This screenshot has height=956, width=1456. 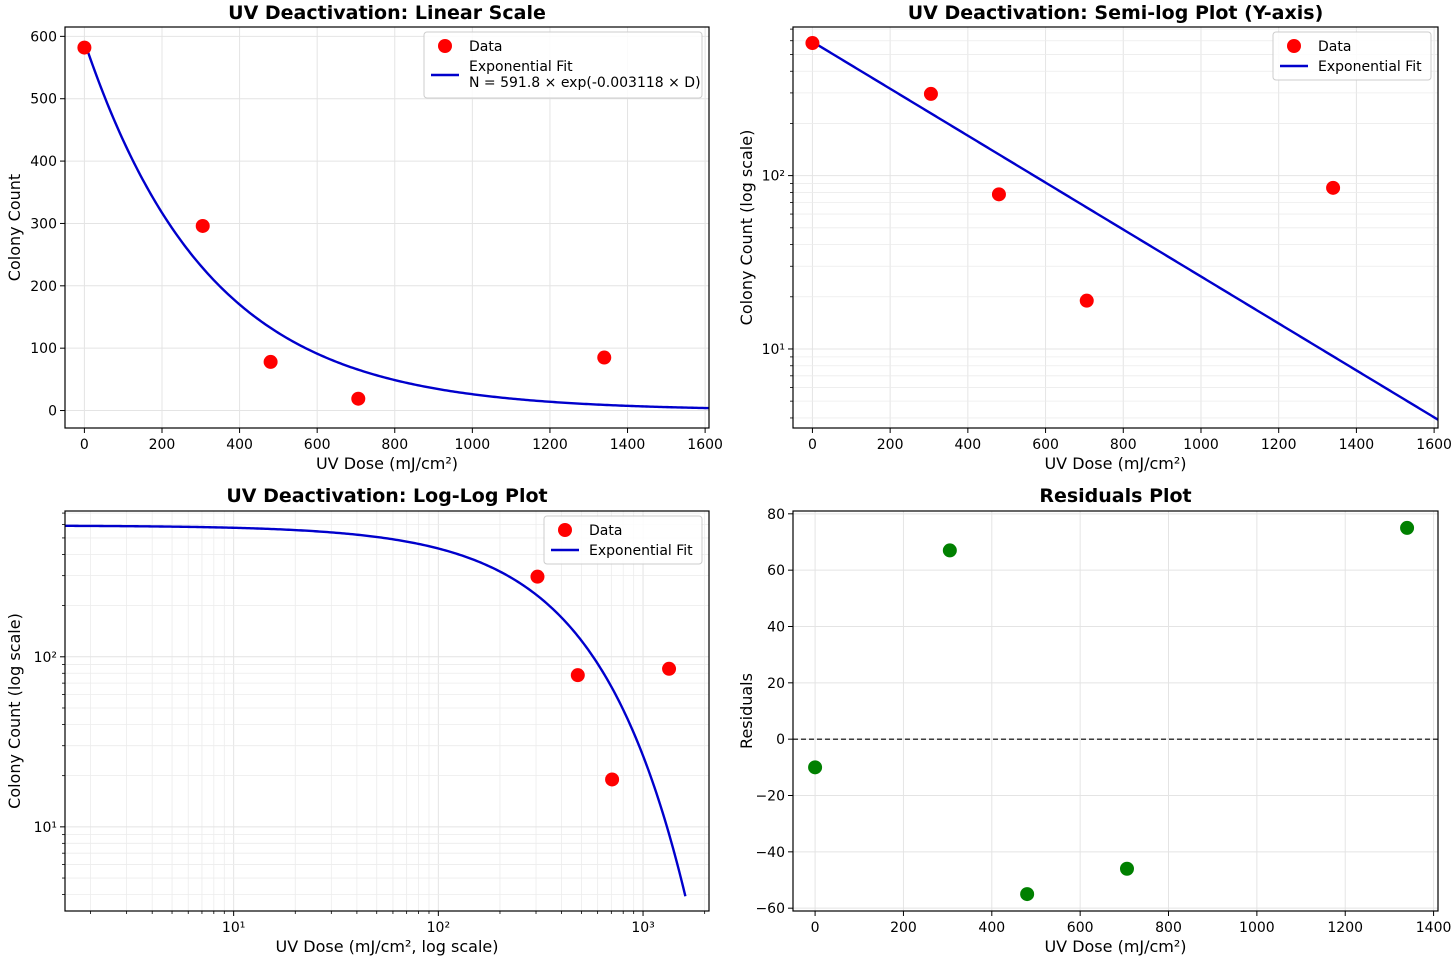 What do you see at coordinates (770, 797) in the screenshot?
I see `y-tick-label: −20` at bounding box center [770, 797].